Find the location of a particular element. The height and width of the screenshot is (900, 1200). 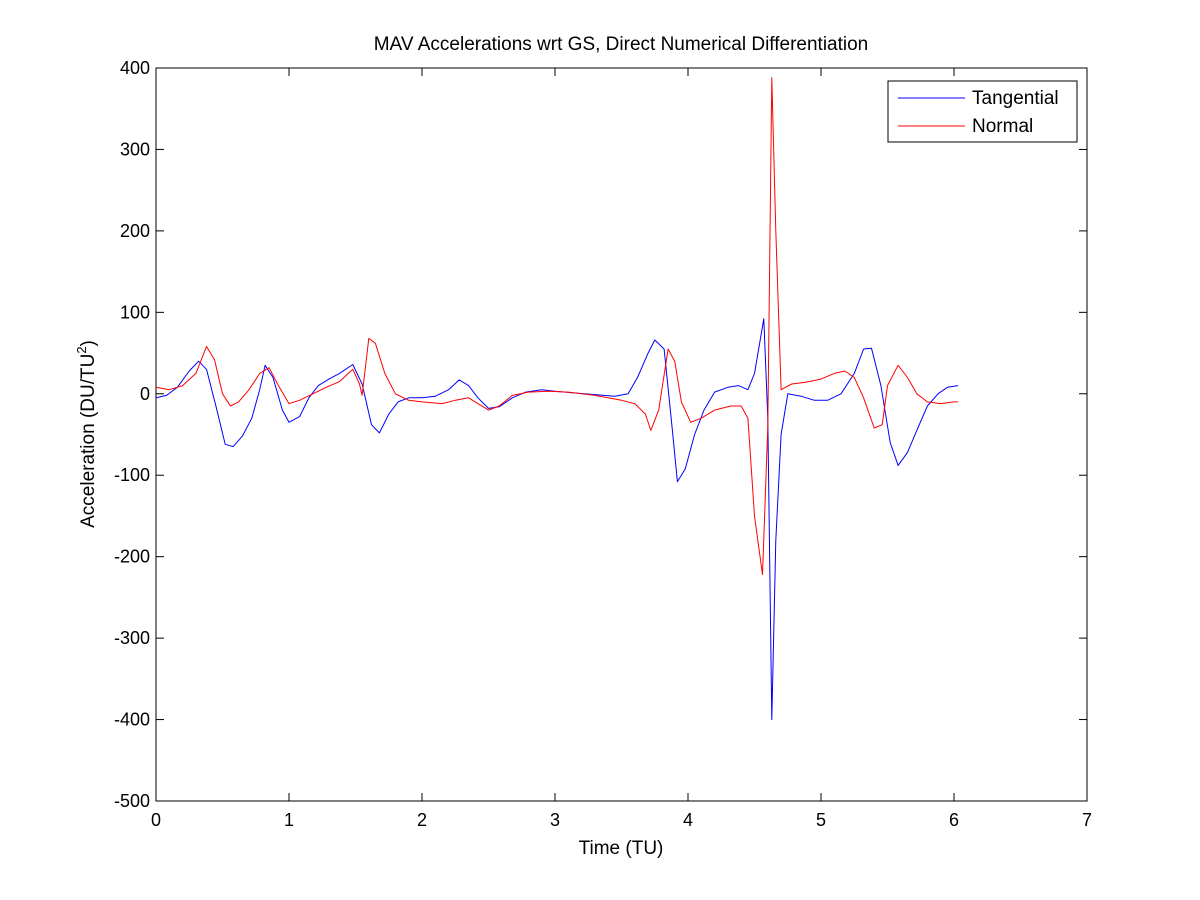

x-axis-label: Time (TU) is located at coordinates (621, 848).